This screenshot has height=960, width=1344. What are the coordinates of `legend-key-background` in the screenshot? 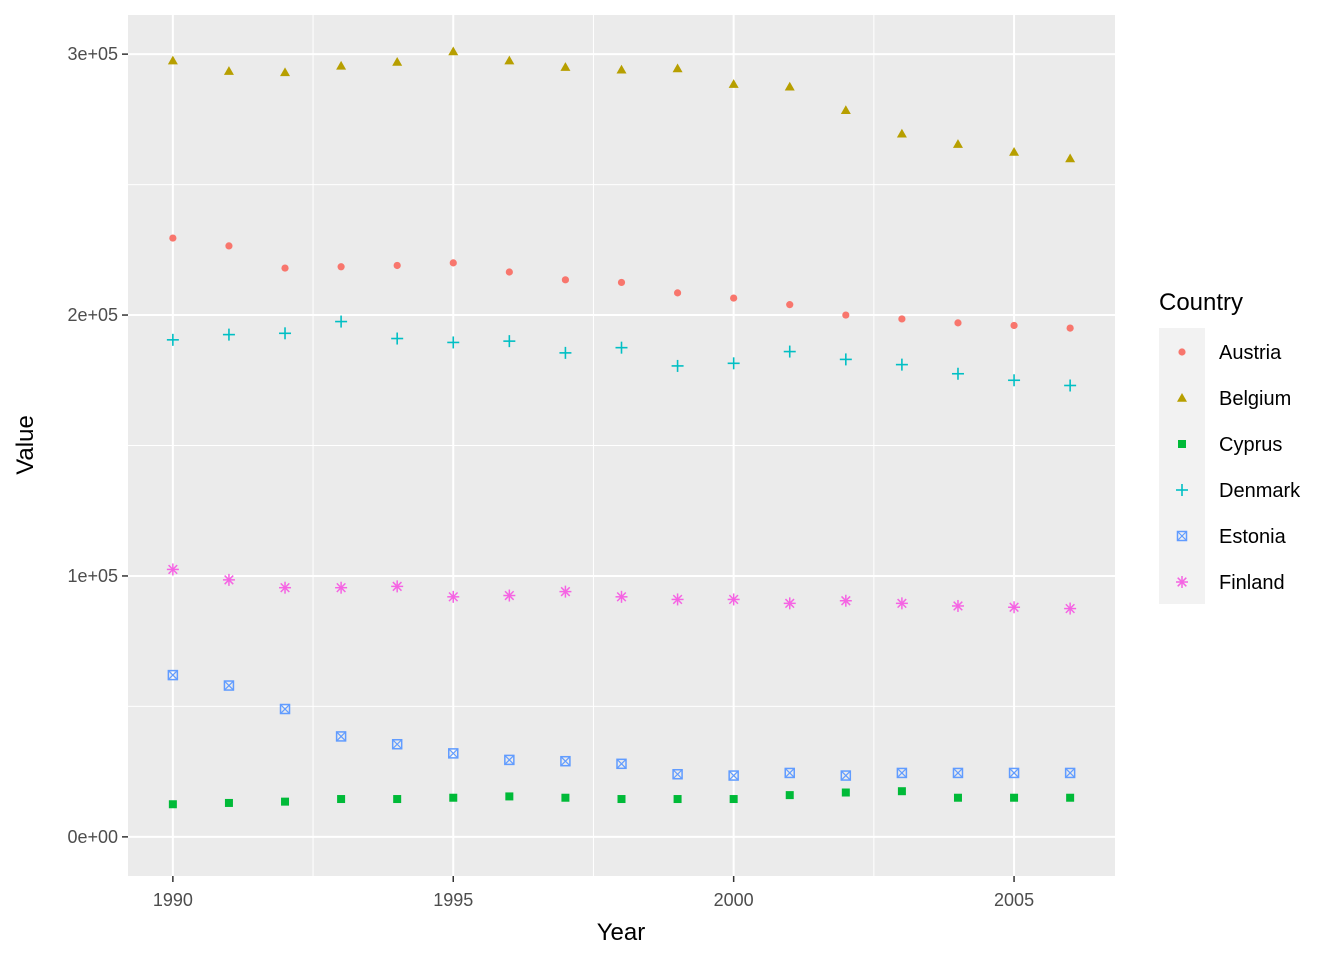 It's located at (1182, 466).